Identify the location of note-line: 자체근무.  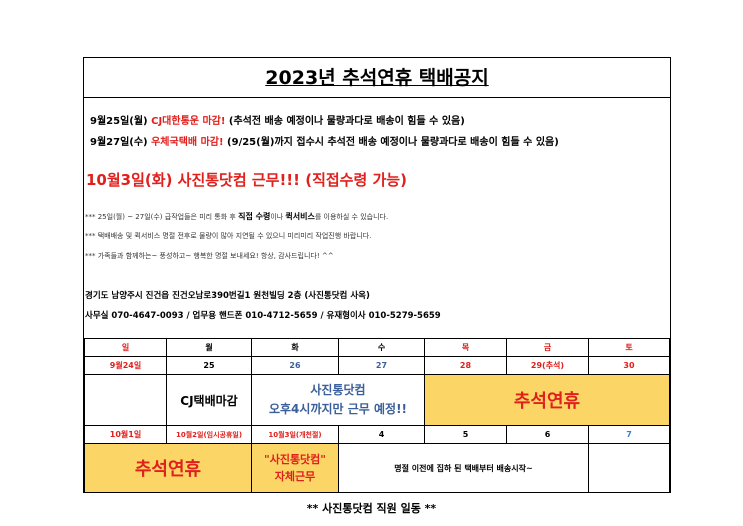
(295, 476).